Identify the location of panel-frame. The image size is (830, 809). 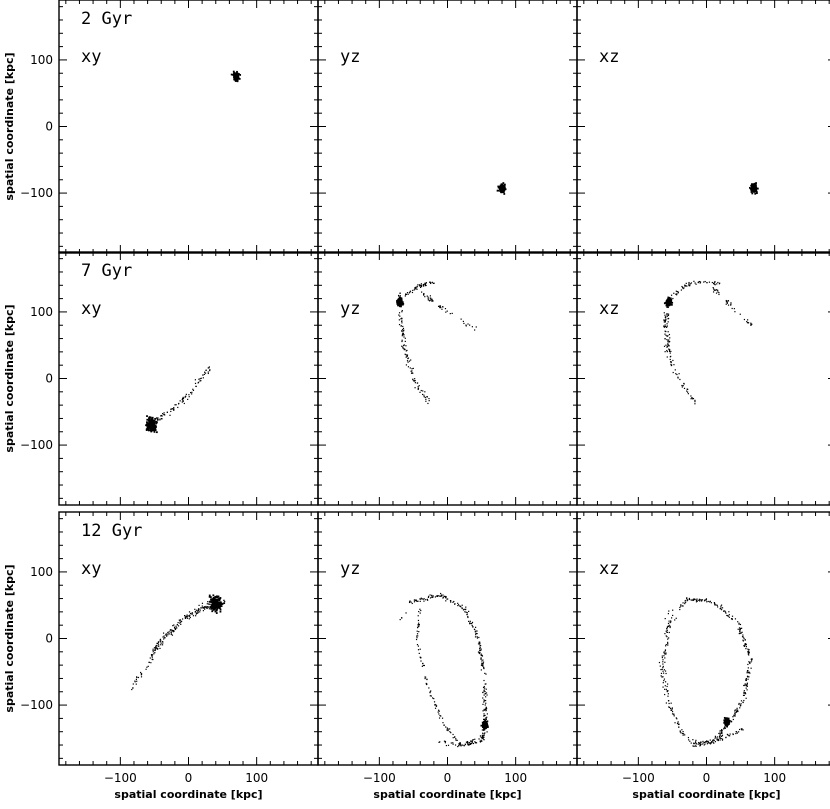
(447, 378).